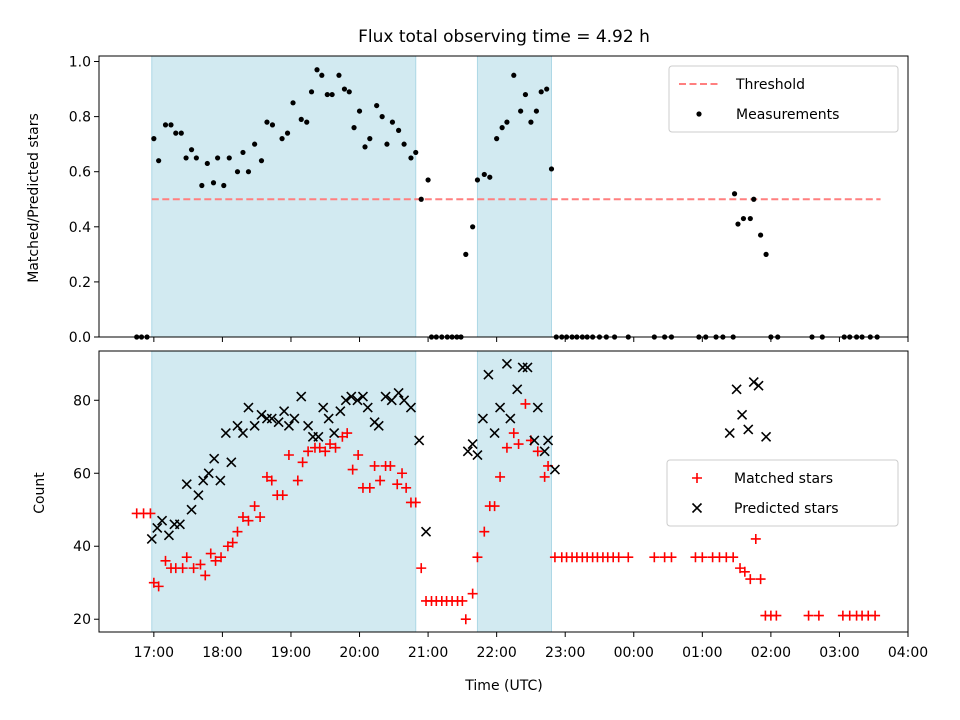  What do you see at coordinates (222, 653) in the screenshot?
I see `x-tick-label: 18:00` at bounding box center [222, 653].